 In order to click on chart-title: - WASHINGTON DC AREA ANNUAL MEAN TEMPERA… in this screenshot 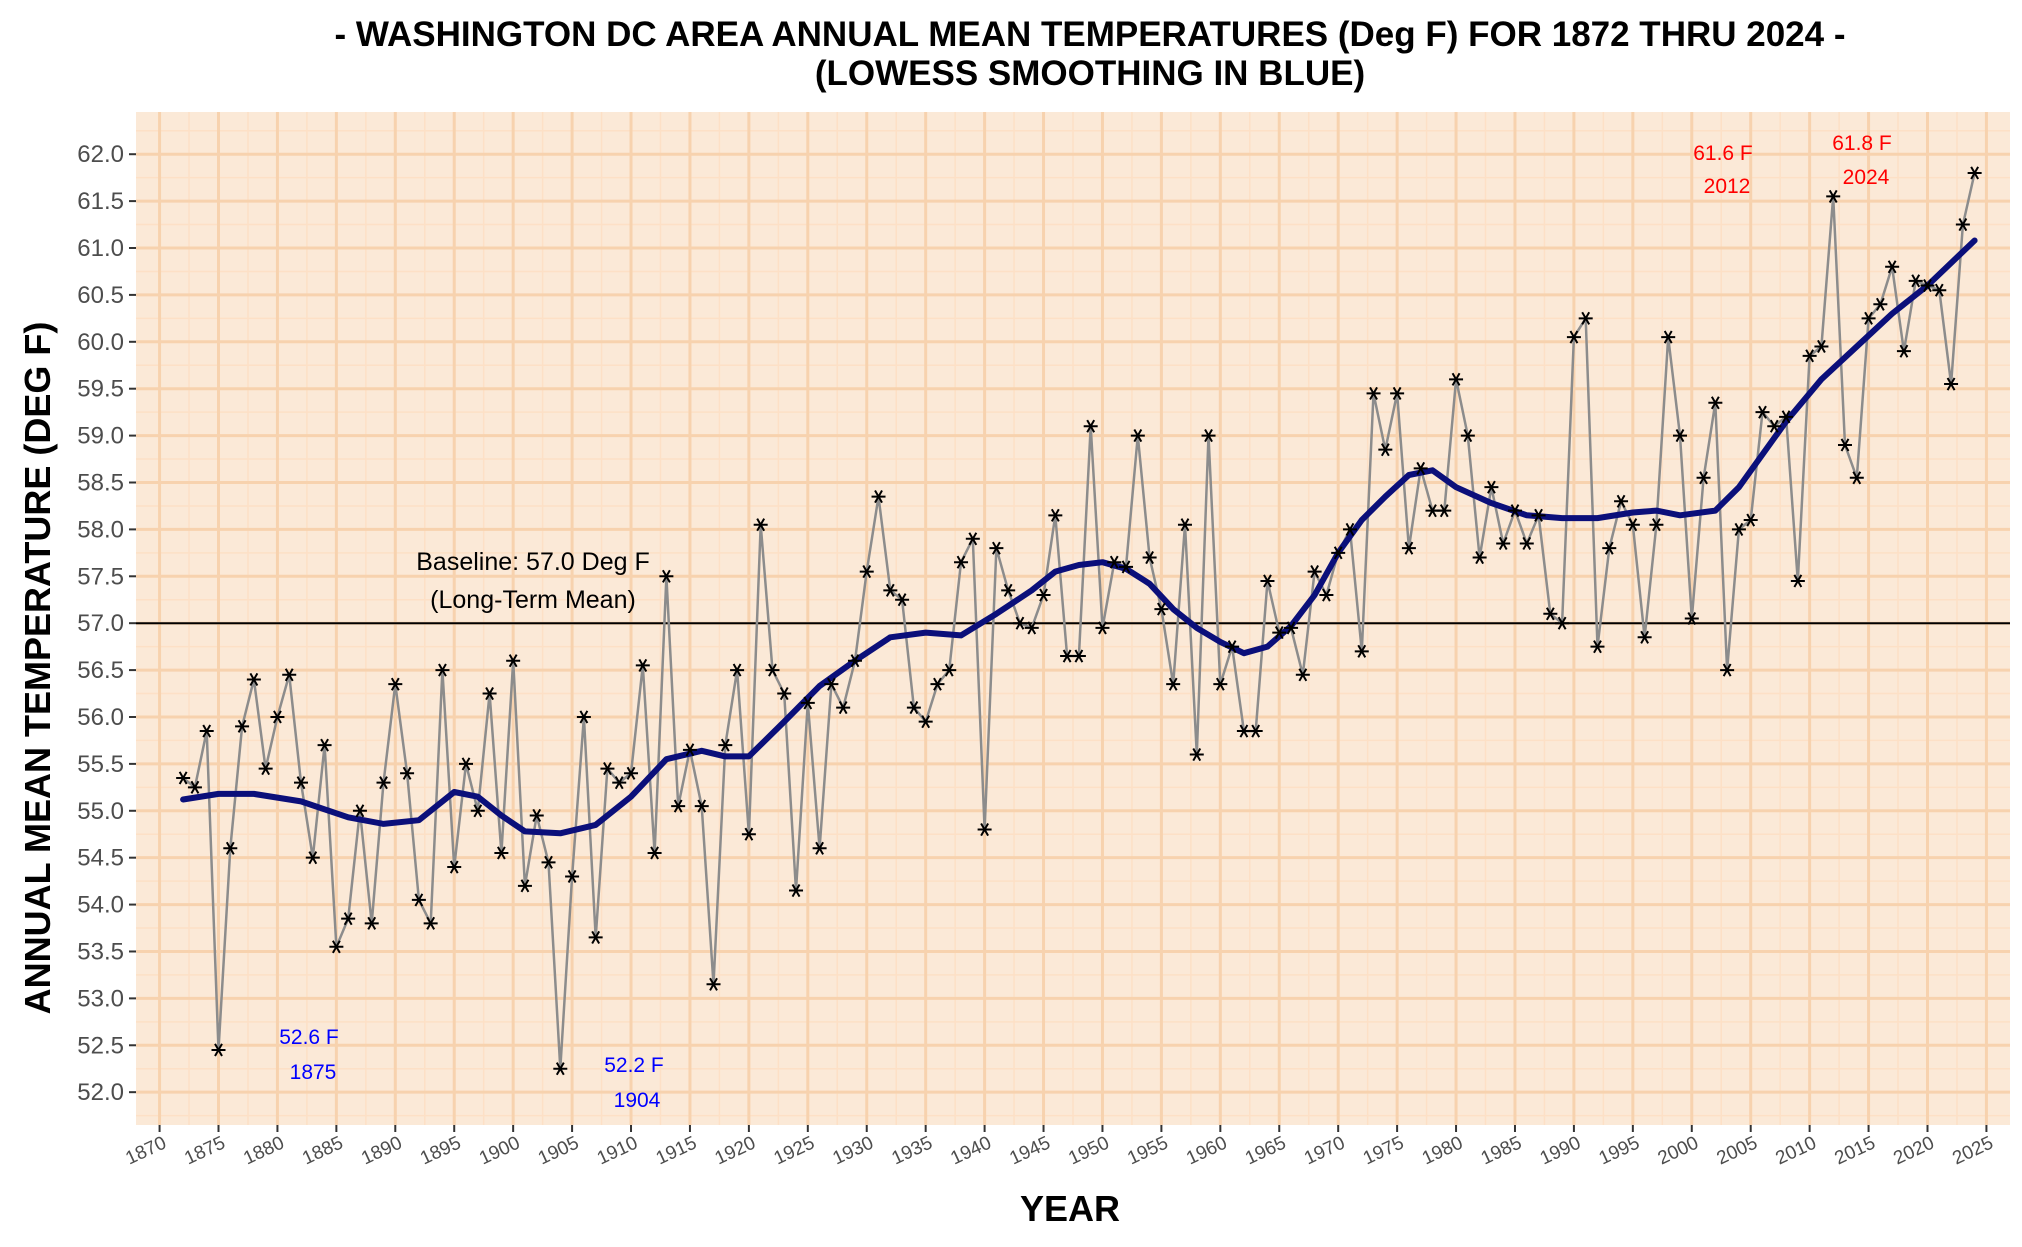, I will do `click(1090, 34)`.